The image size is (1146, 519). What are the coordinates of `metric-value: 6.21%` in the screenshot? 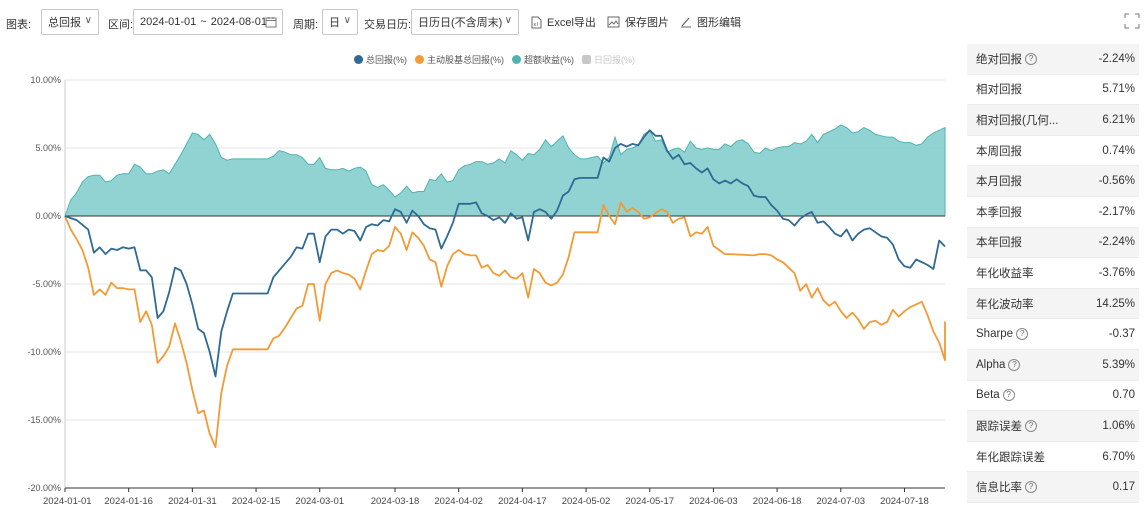 It's located at (1118, 119).